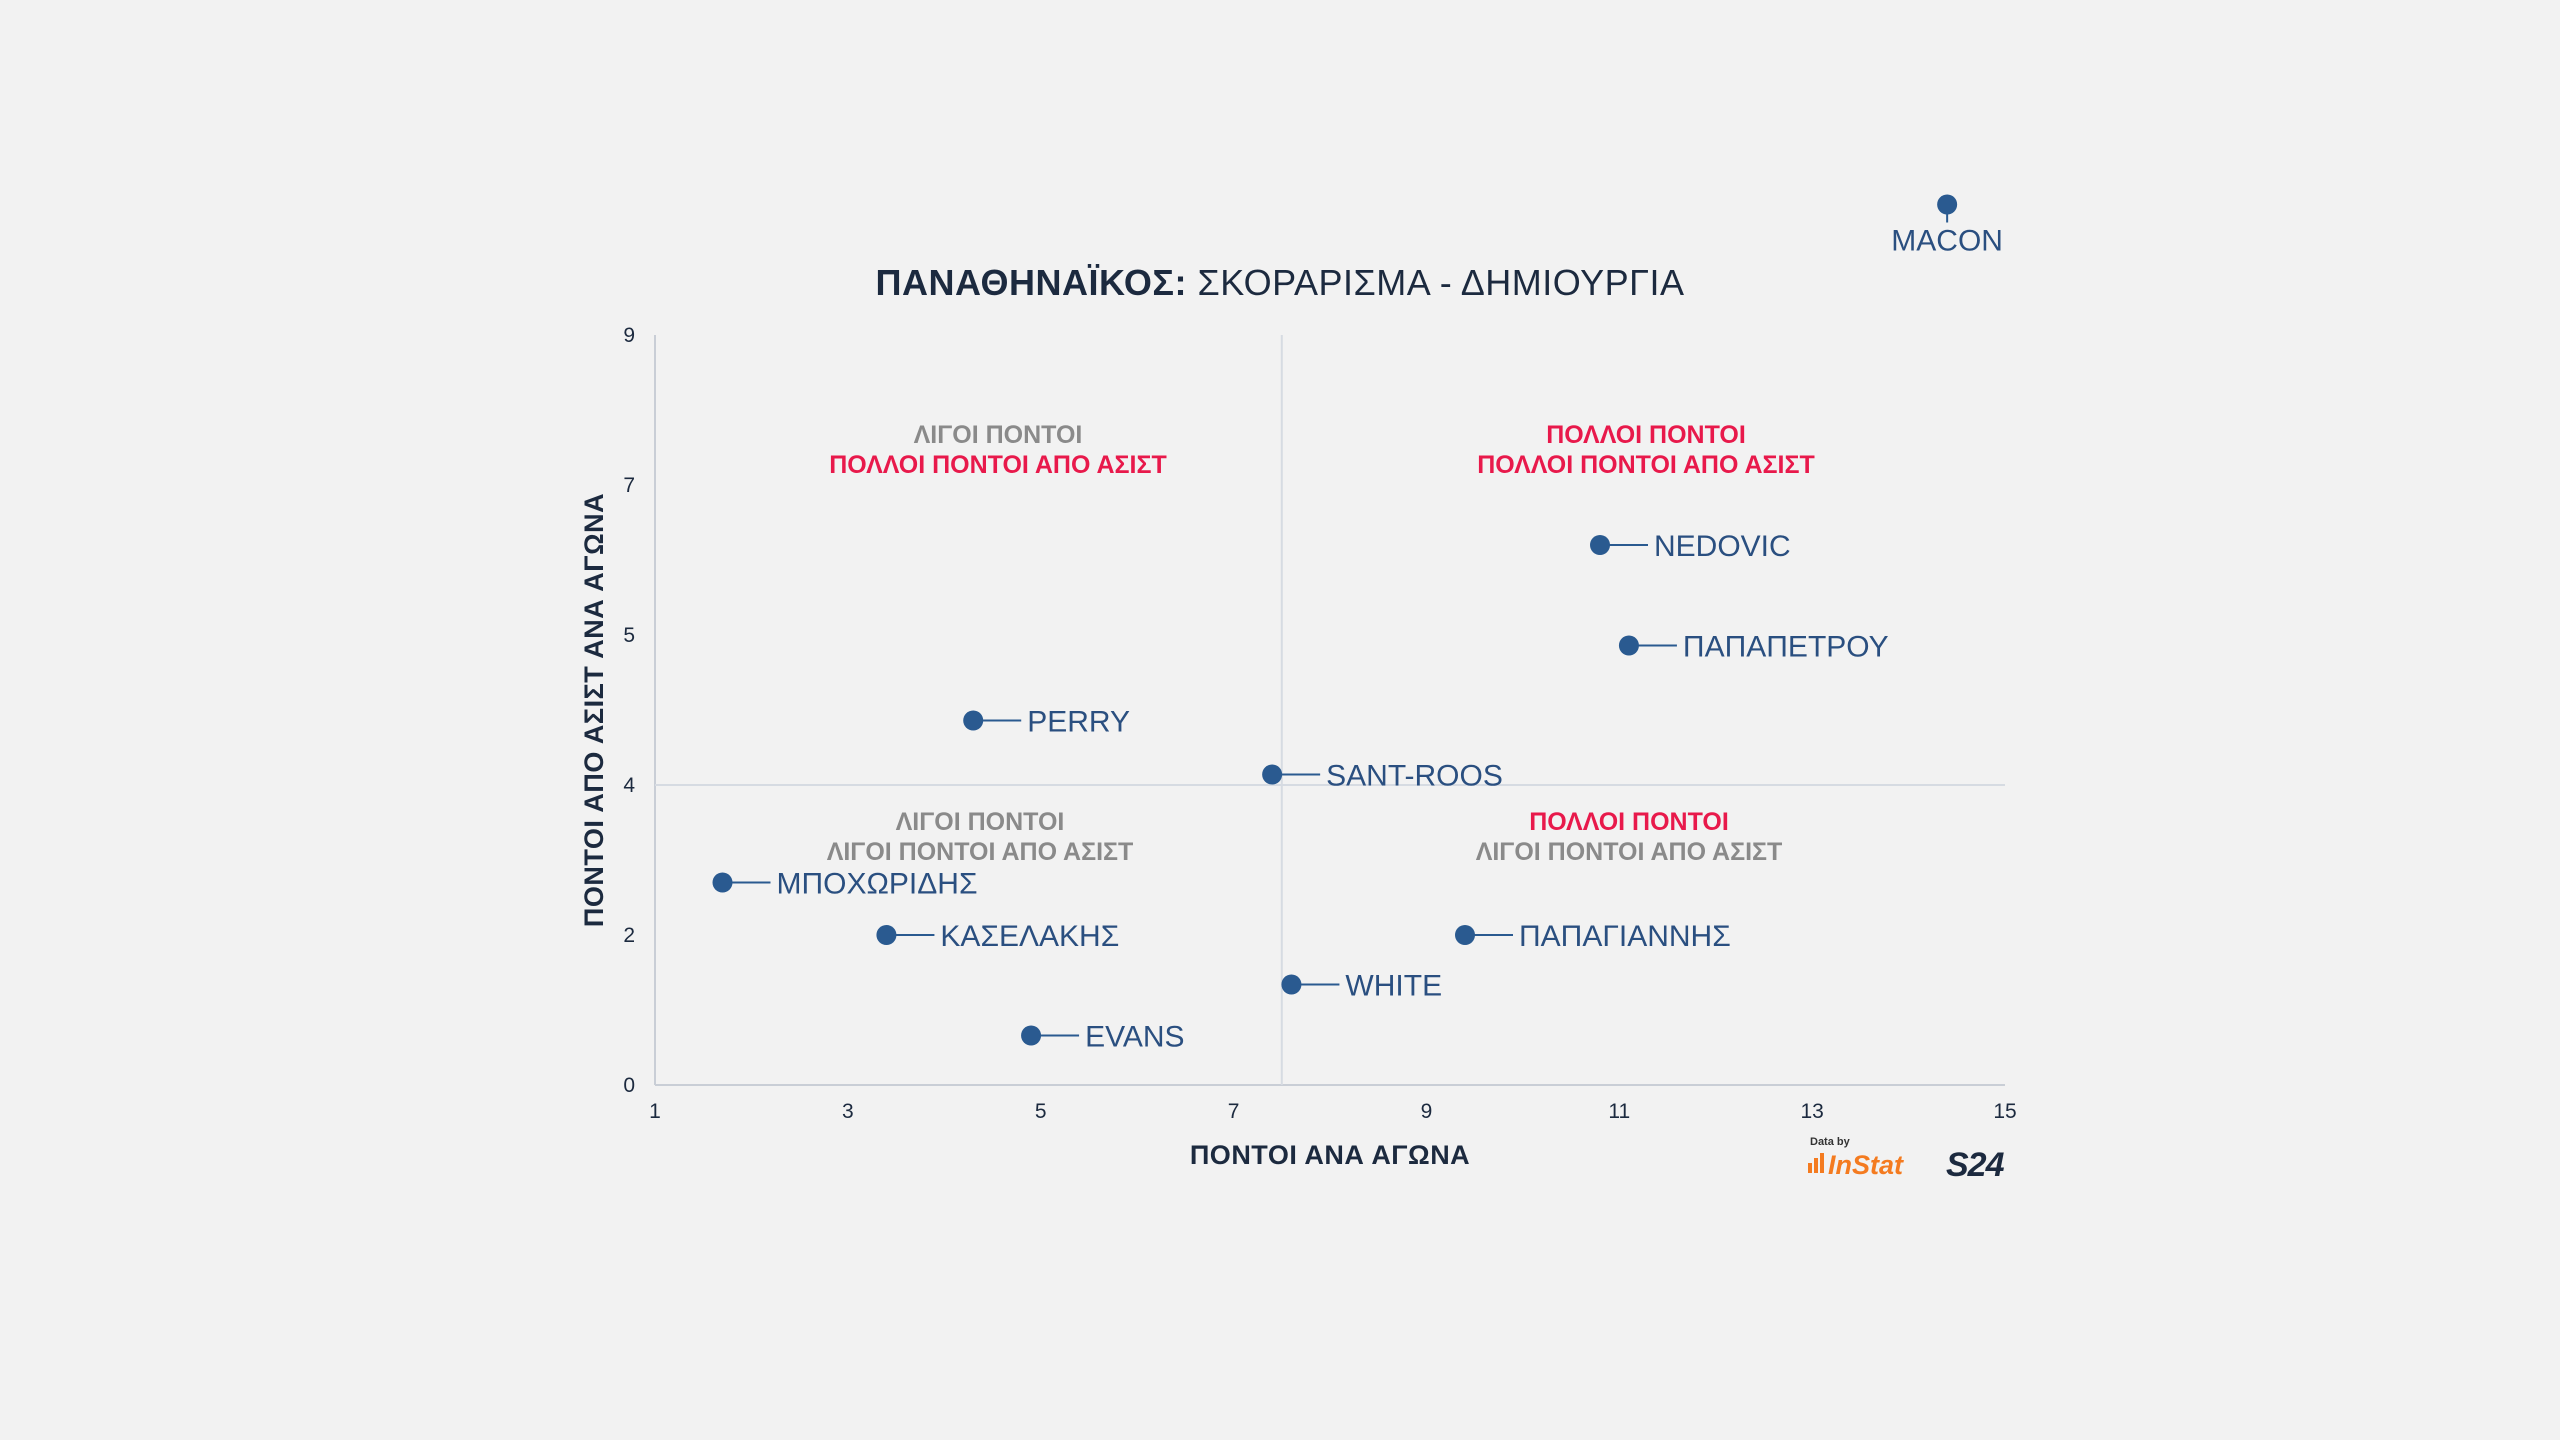 Image resolution: width=2560 pixels, height=1440 pixels. What do you see at coordinates (877, 884) in the screenshot?
I see `data-point-label: ΜΠΟΧΩΡΙΔΗΣ` at bounding box center [877, 884].